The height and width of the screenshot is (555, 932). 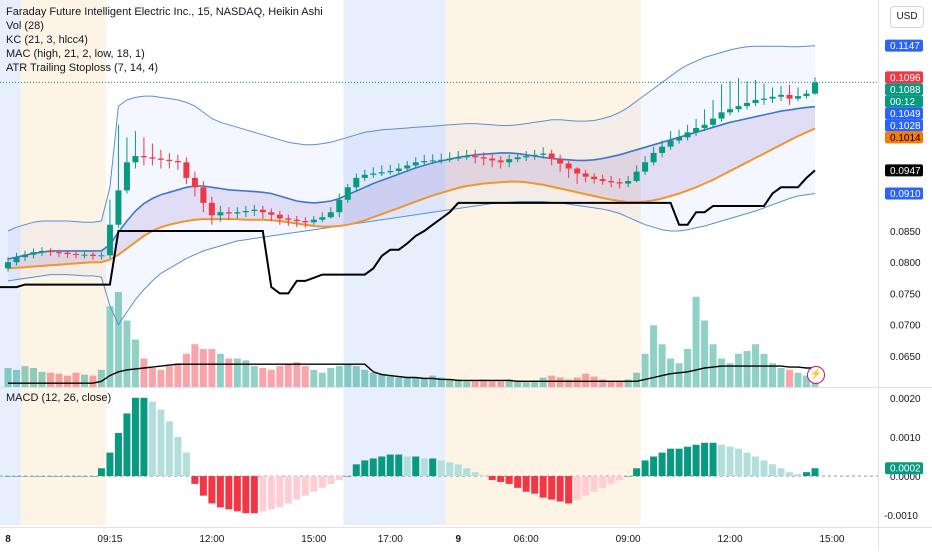 I want to click on volume-ma-line, so click(x=411, y=373).